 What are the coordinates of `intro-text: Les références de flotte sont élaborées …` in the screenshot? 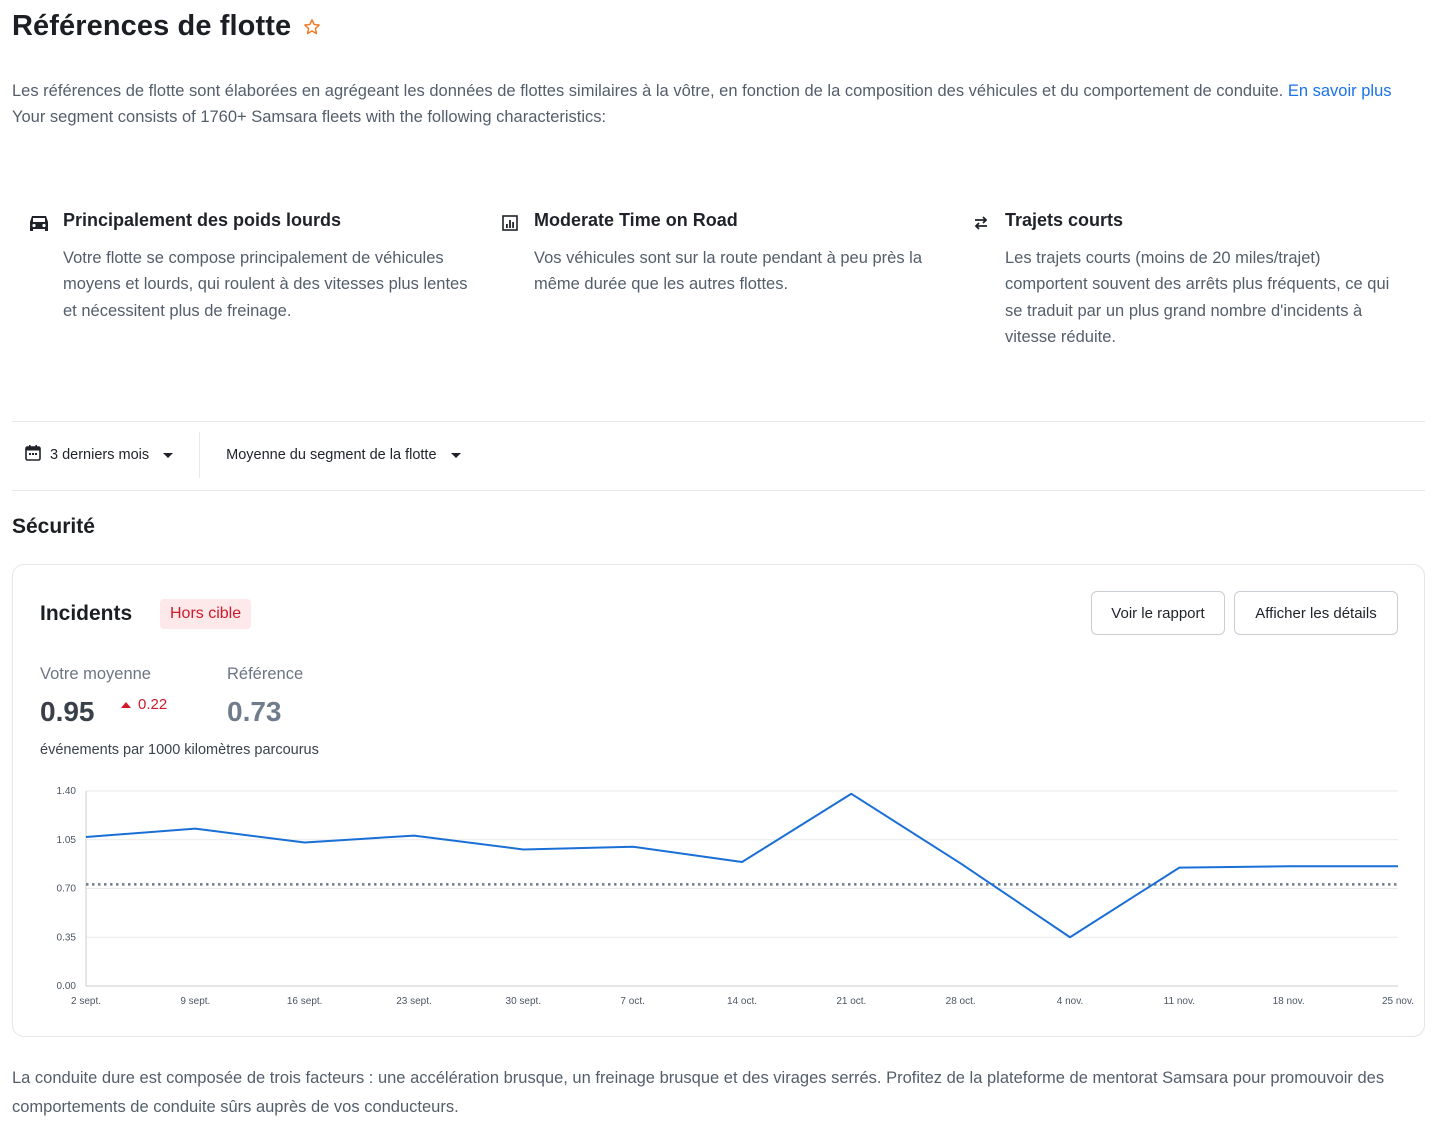 It's located at (720, 104).